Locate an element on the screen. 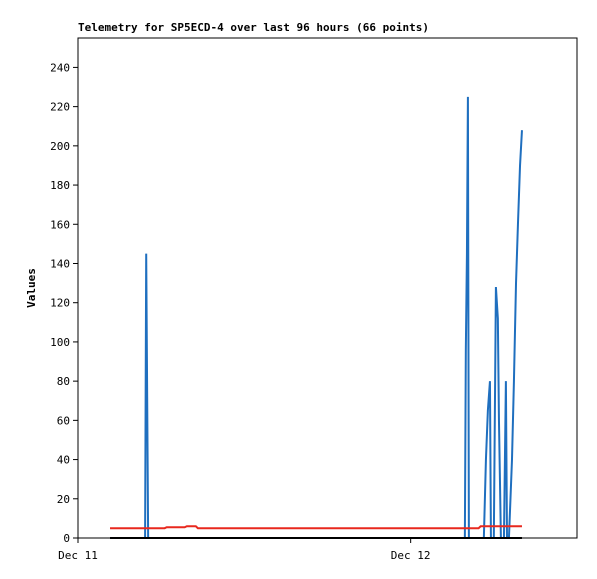 This screenshot has width=597, height=579. y-tick-label: 20 is located at coordinates (63, 499).